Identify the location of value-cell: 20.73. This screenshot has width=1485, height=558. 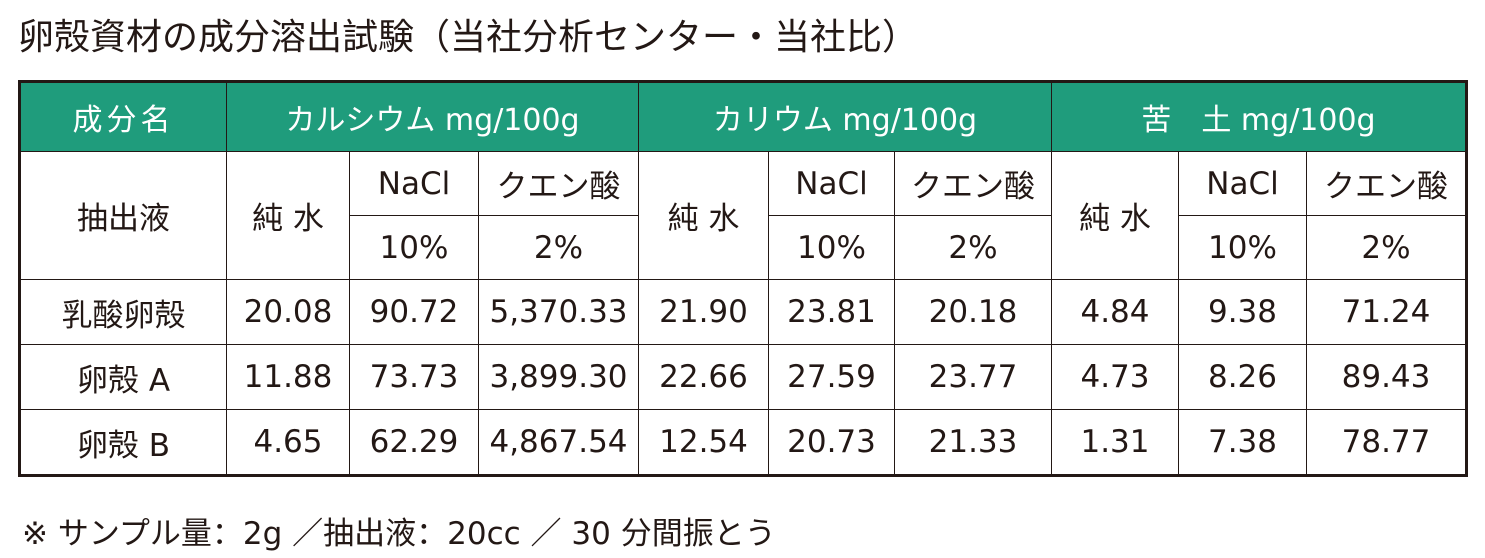
(831, 442).